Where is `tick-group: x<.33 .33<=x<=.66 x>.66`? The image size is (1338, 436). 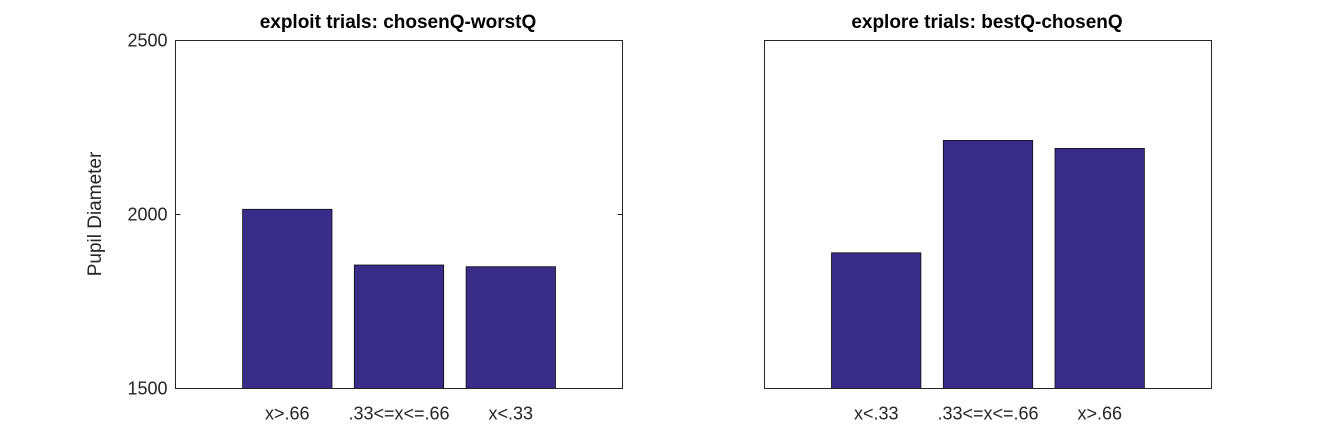 tick-group: x<.33 .33<=x<=.66 x>.66 is located at coordinates (988, 414).